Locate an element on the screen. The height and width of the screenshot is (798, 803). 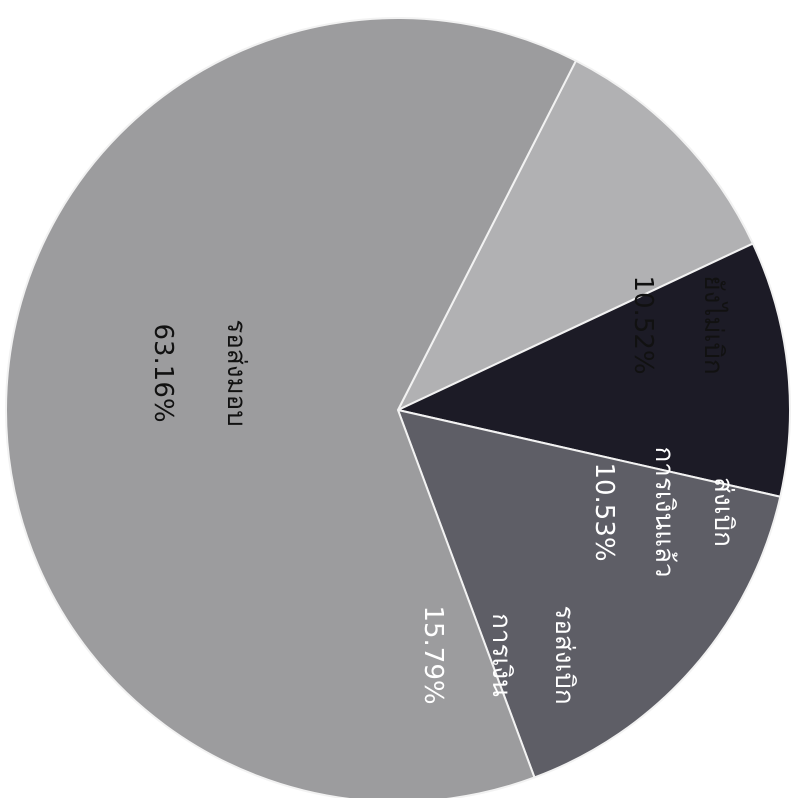
slice-label-awaiting-delivery: รอส่งมอบ is located at coordinates (236, 372).